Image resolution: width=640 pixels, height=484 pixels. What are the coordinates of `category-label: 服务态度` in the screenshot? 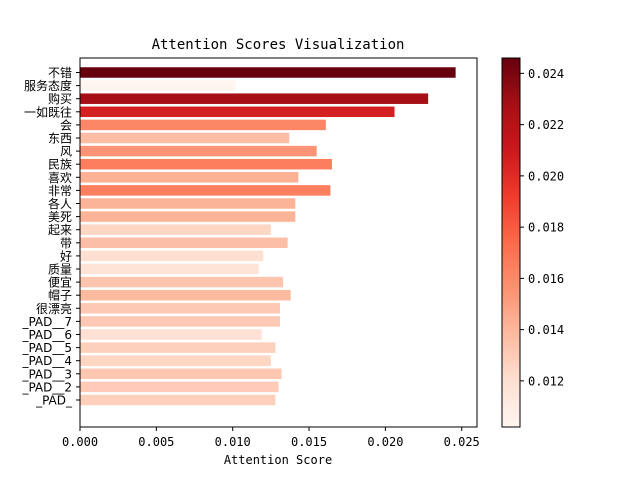 It's located at (48, 85).